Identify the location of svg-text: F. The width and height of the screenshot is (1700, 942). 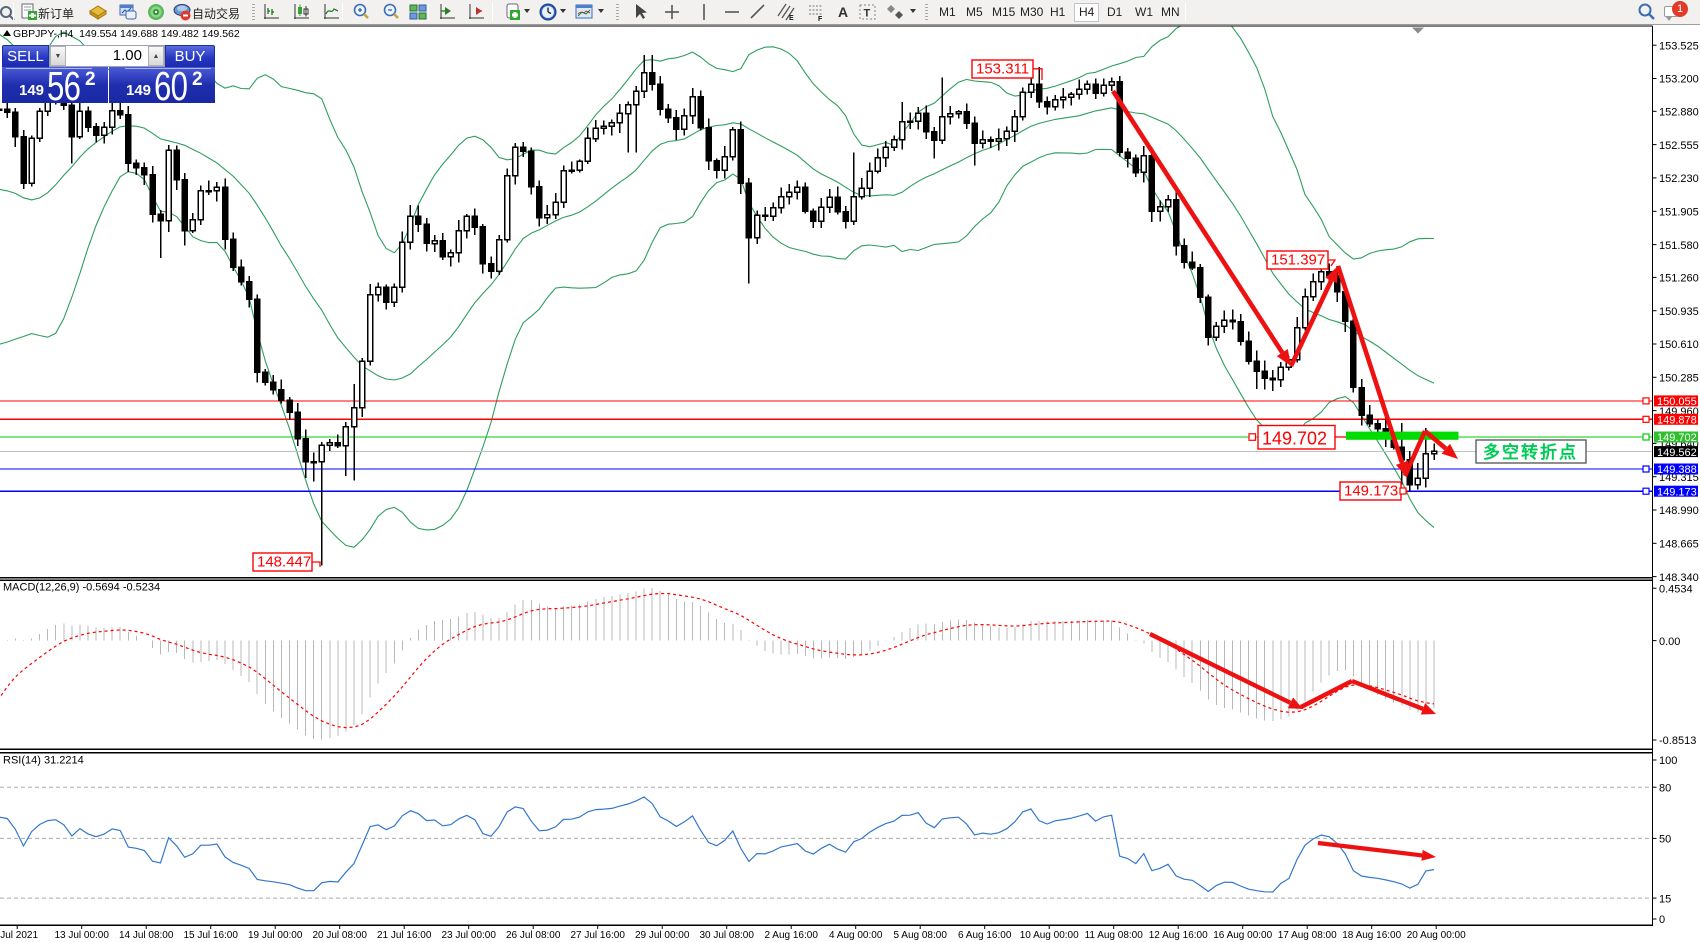
(820, 19).